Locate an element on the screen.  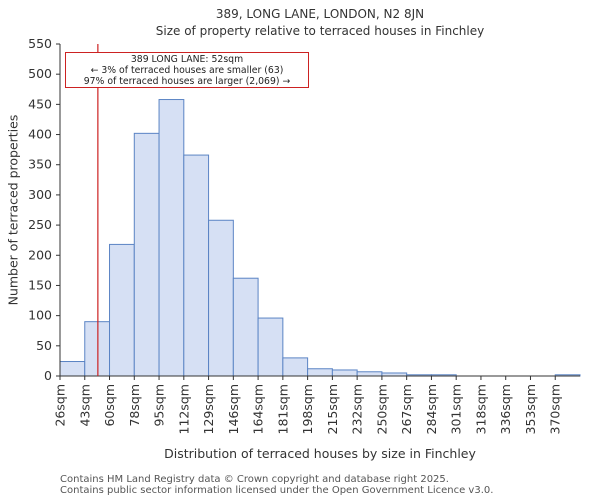
y-tick-label: 200 is located at coordinates (40, 254).